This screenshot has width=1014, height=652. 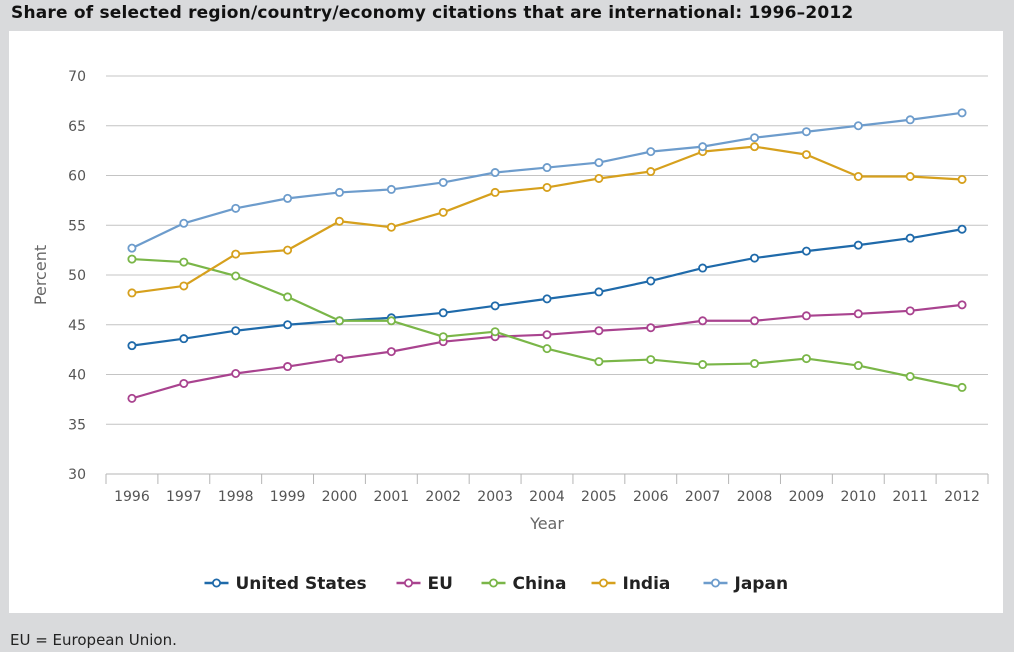 I want to click on x-tick-label: 2004, so click(x=547, y=497).